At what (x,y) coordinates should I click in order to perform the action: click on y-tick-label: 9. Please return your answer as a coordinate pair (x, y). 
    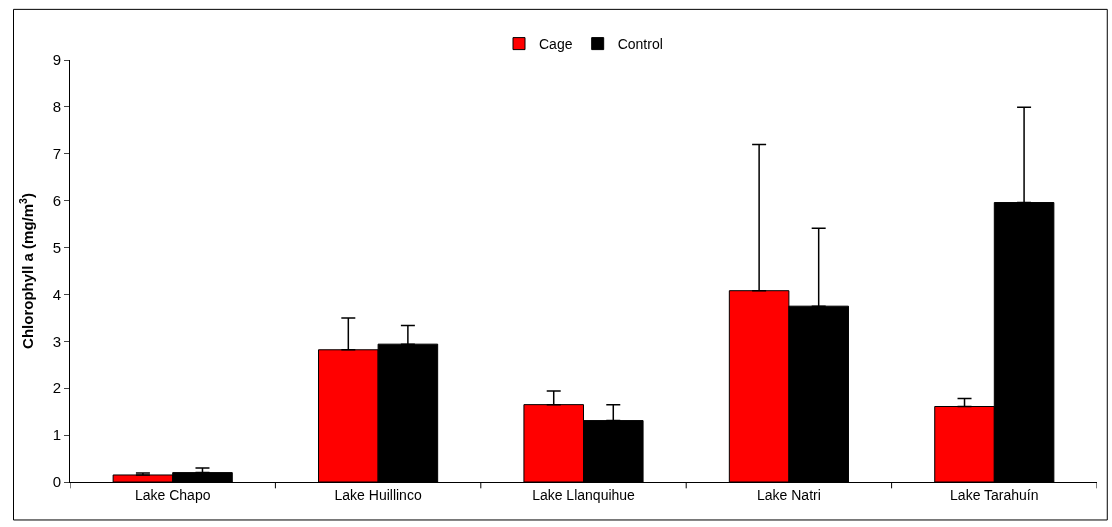
    Looking at the image, I should click on (56, 60).